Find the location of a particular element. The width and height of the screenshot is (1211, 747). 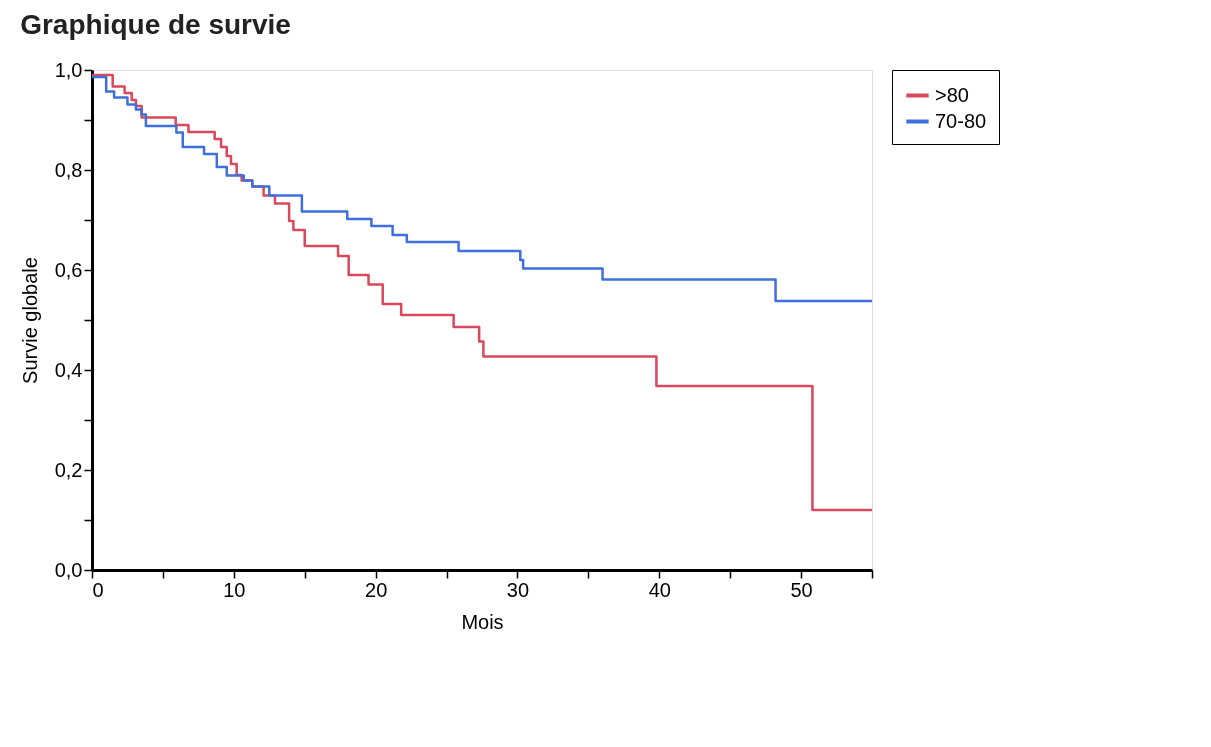

x-tick-label: 10 is located at coordinates (234, 589).